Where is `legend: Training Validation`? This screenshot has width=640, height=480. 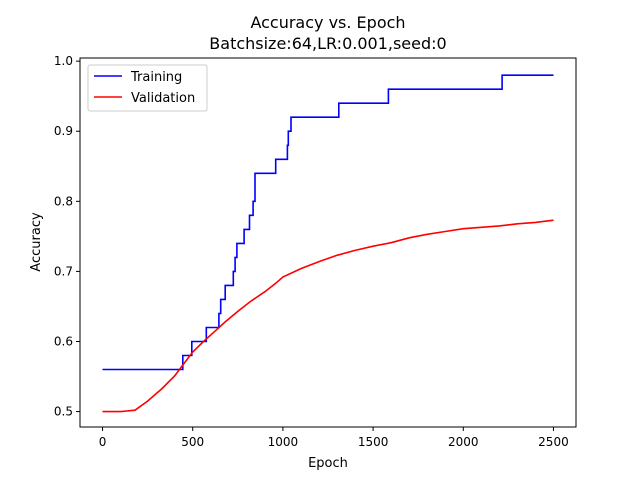 legend: Training Validation is located at coordinates (147, 88).